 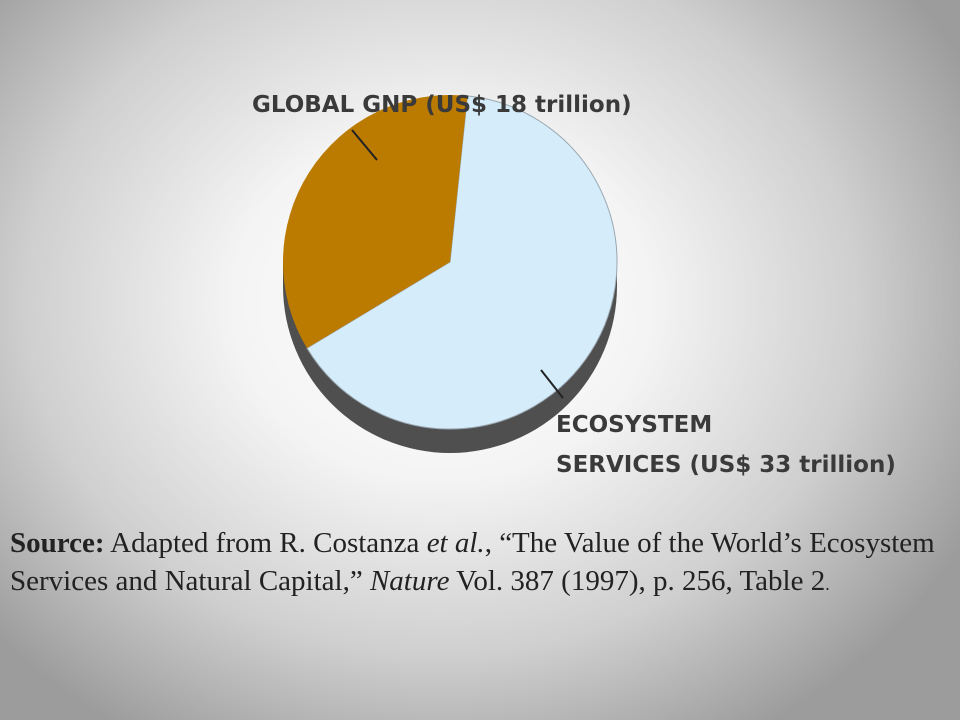 I want to click on source-text-3: Vol. 387 (1997), p. 256, Table 2, so click(x=637, y=581).